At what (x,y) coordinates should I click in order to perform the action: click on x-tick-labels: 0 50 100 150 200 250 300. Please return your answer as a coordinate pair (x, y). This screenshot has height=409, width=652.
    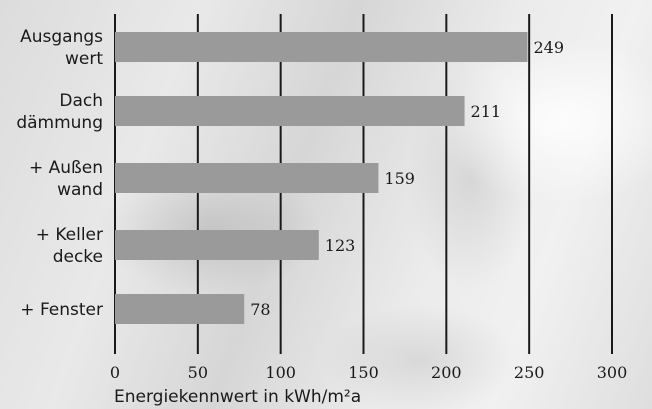
    Looking at the image, I should click on (368, 372).